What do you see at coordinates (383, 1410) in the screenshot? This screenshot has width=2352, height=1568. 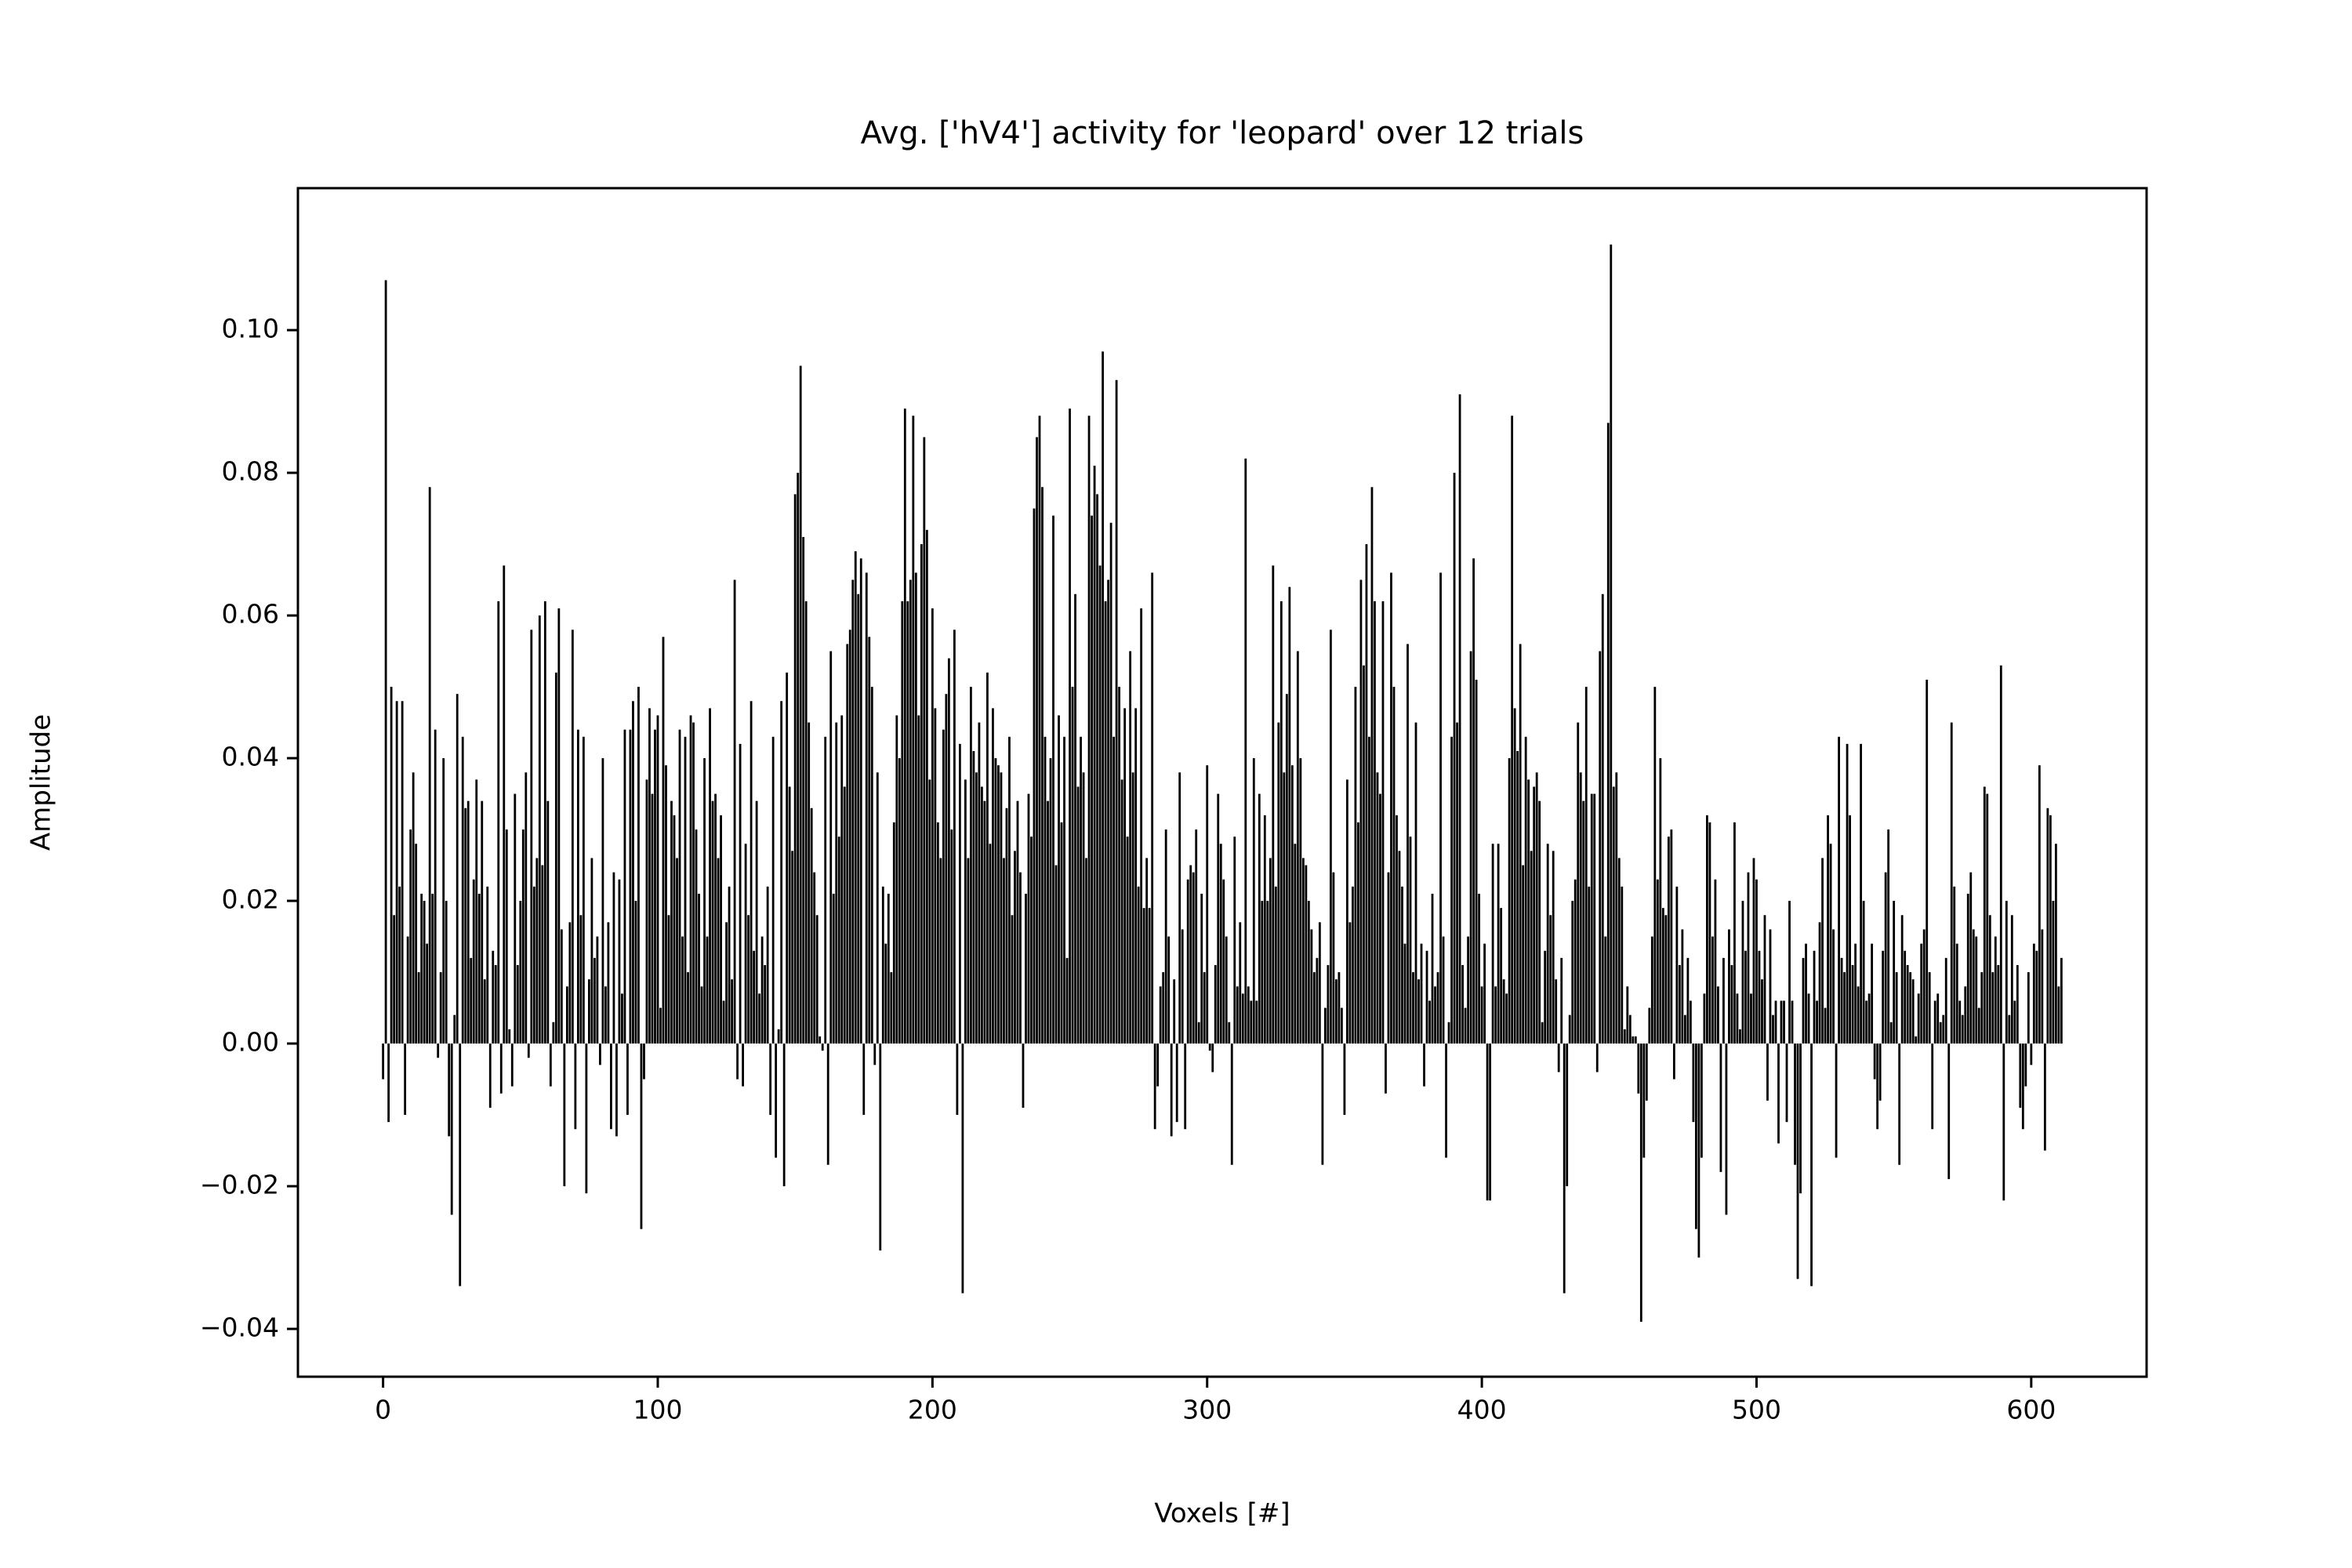 I see `x-tick-label: 0` at bounding box center [383, 1410].